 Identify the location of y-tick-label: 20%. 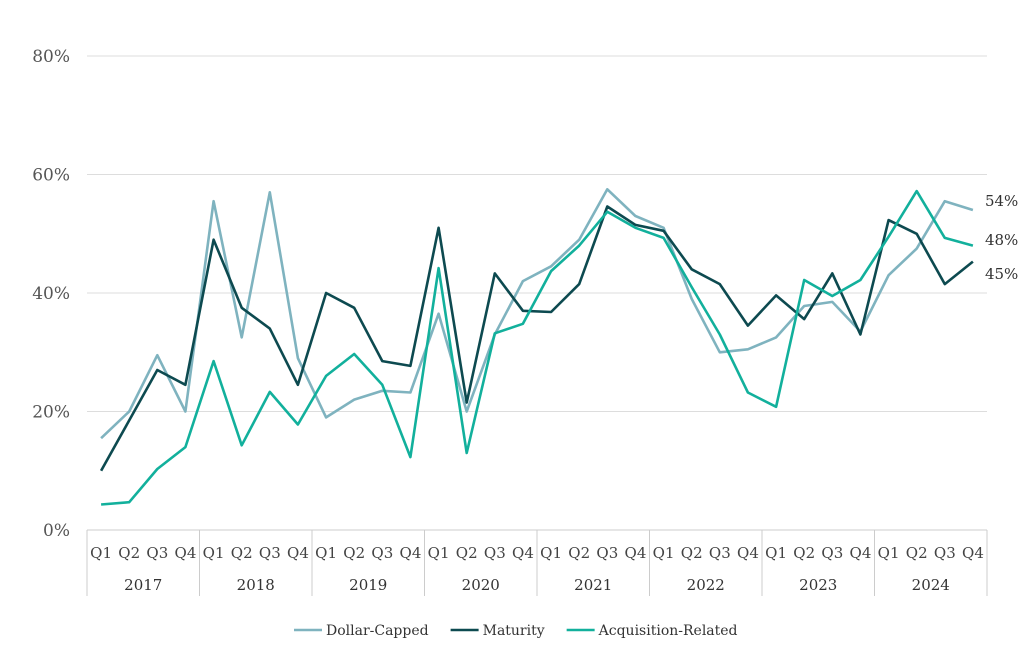
(51, 413).